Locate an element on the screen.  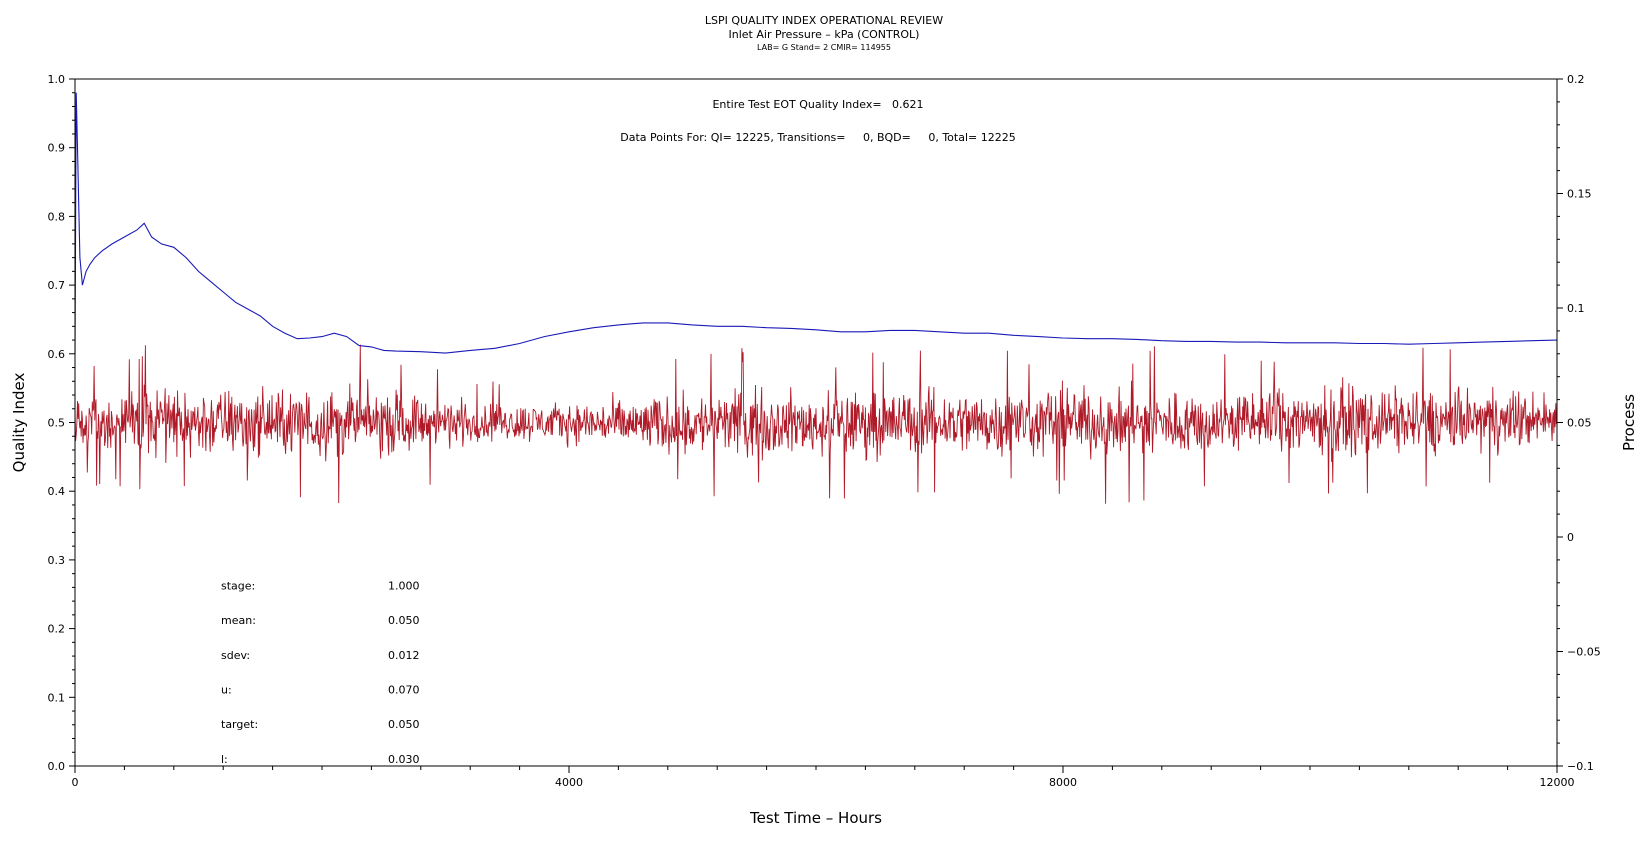
y-axis-left-label: Quality Index is located at coordinates (19, 423).